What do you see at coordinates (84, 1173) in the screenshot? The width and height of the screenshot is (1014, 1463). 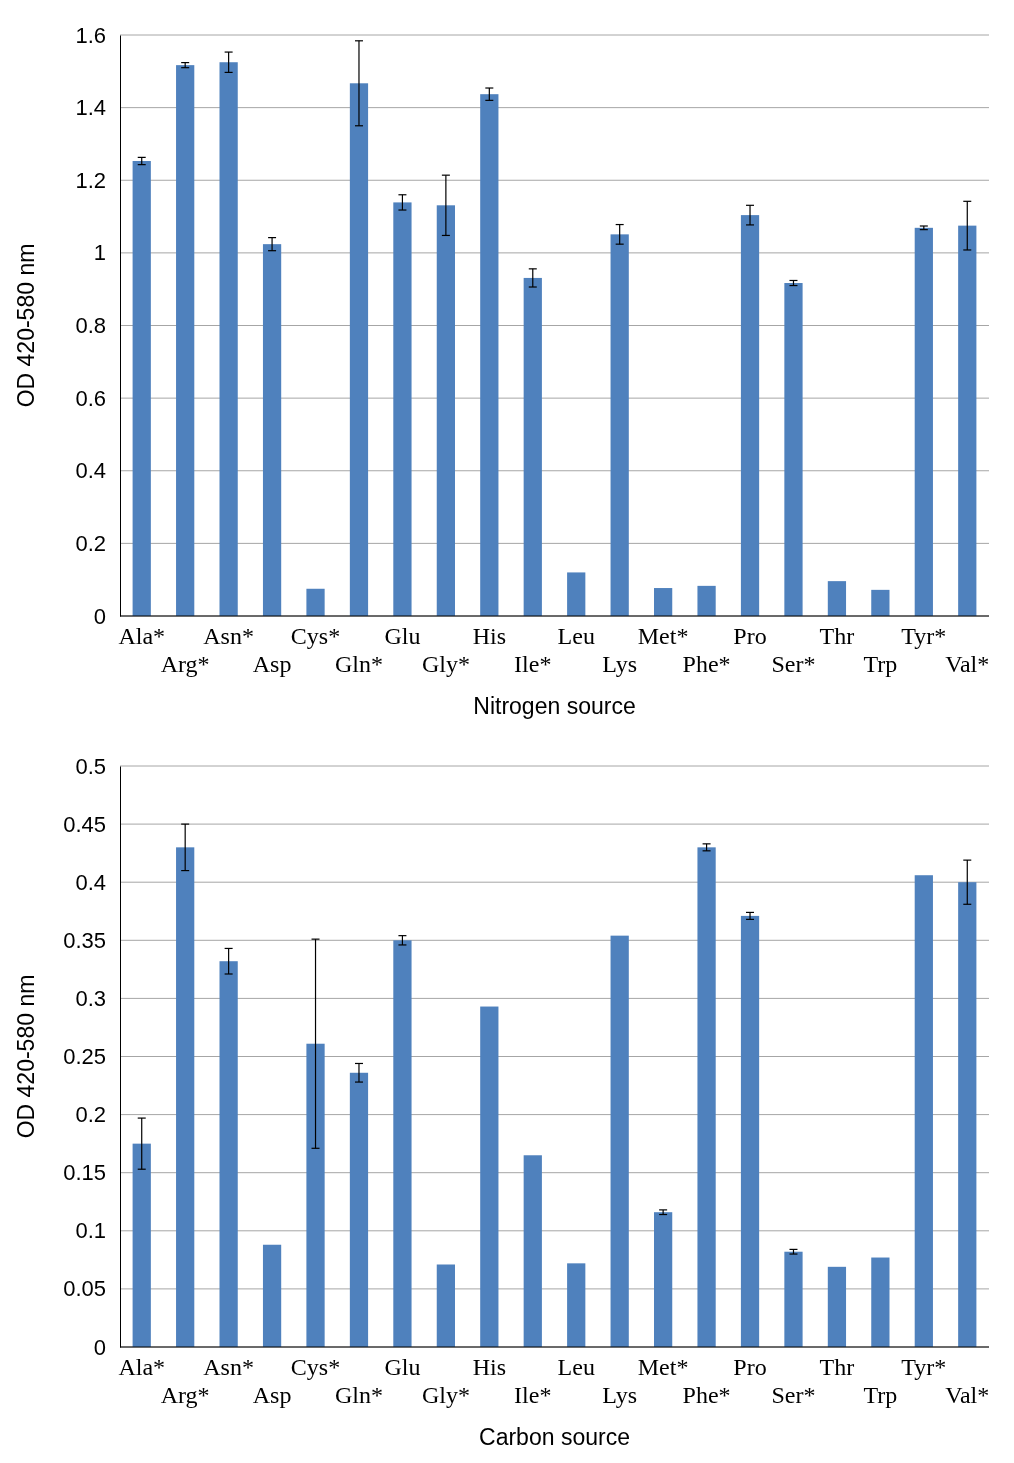 I see `y-tick-label: 0.15` at bounding box center [84, 1173].